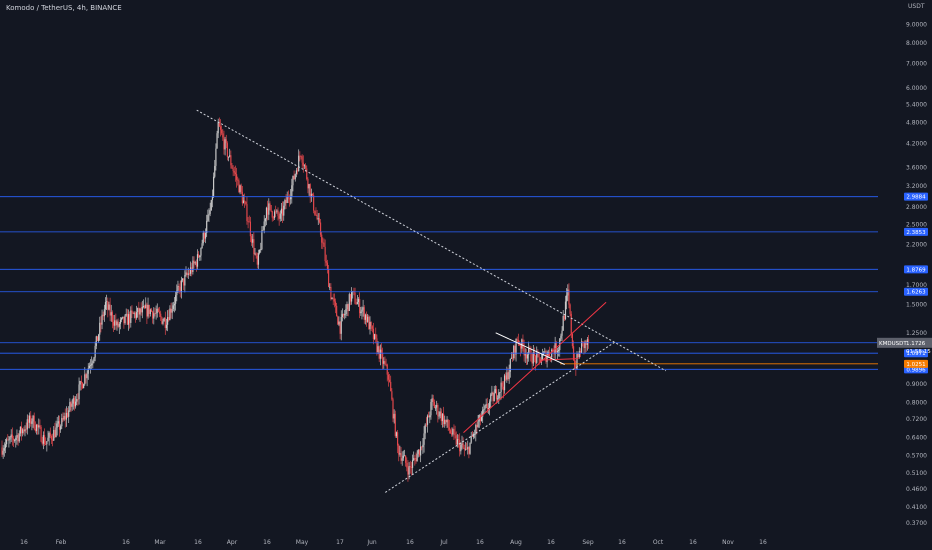 This screenshot has width=932, height=550. I want to click on y-tick-label: 1.5000, so click(916, 304).